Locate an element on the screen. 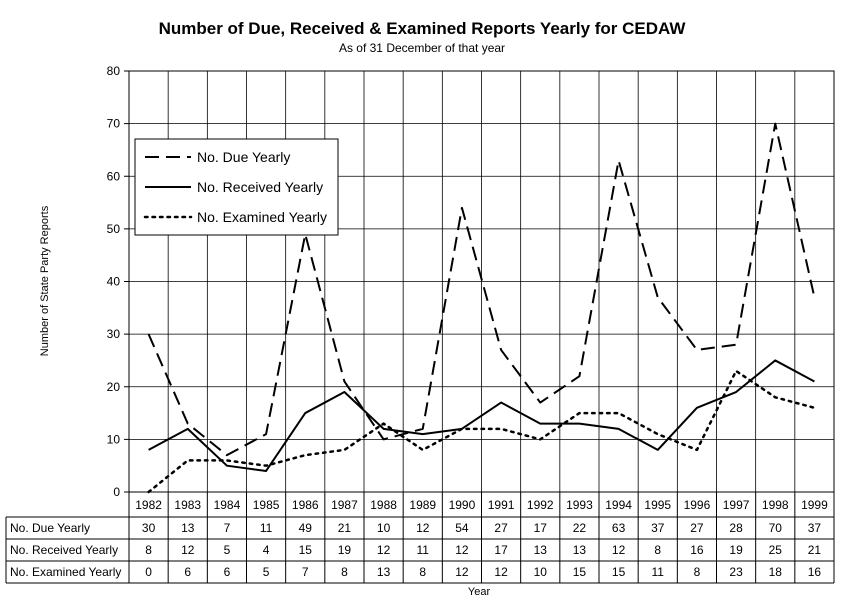 The height and width of the screenshot is (614, 846). x-tick-label: 1996 is located at coordinates (697, 505).